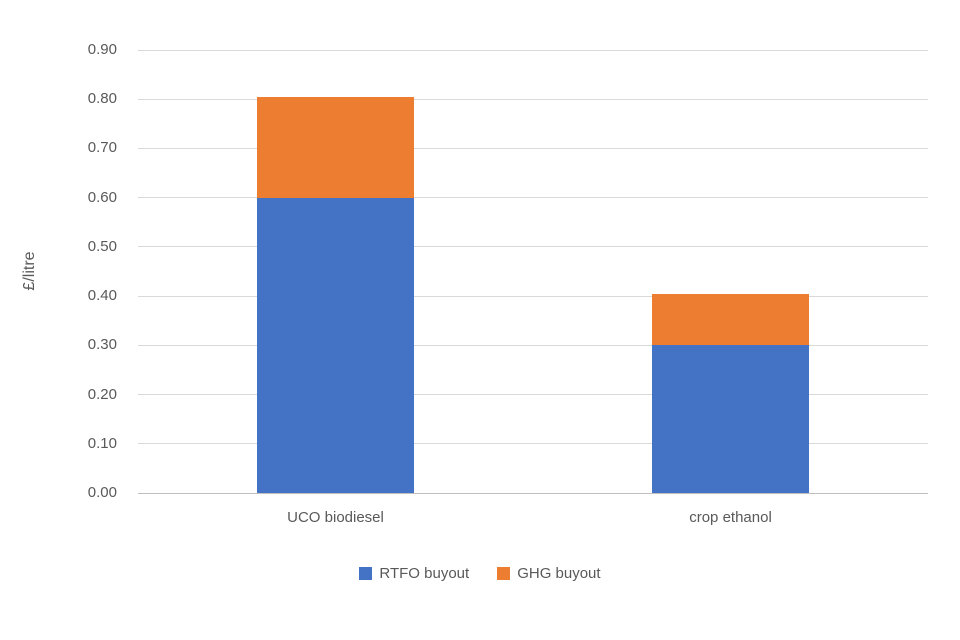  I want to click on bar-uco-biodiesel, so click(335, 294).